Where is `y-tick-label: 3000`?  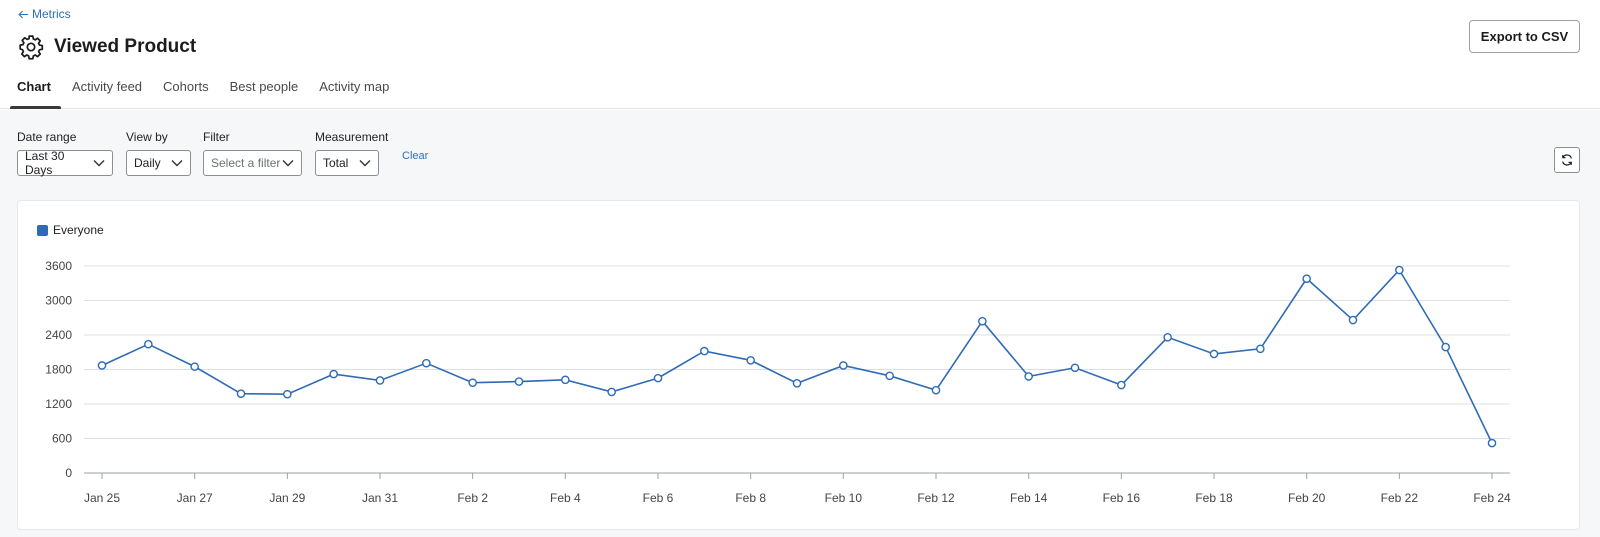
y-tick-label: 3000 is located at coordinates (58, 301).